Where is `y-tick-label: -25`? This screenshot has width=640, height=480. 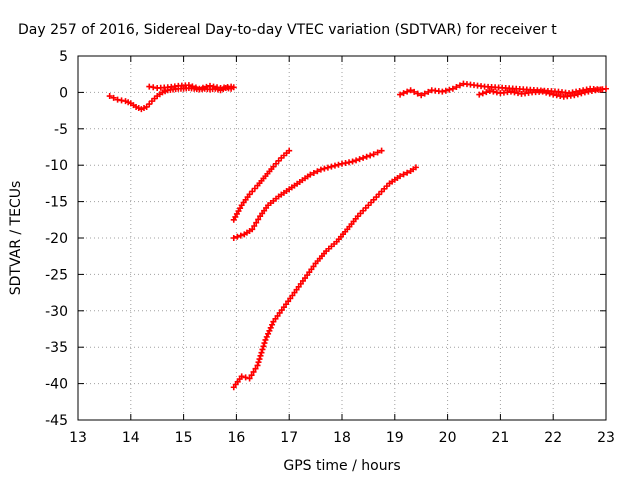
y-tick-label: -25 is located at coordinates (56, 275).